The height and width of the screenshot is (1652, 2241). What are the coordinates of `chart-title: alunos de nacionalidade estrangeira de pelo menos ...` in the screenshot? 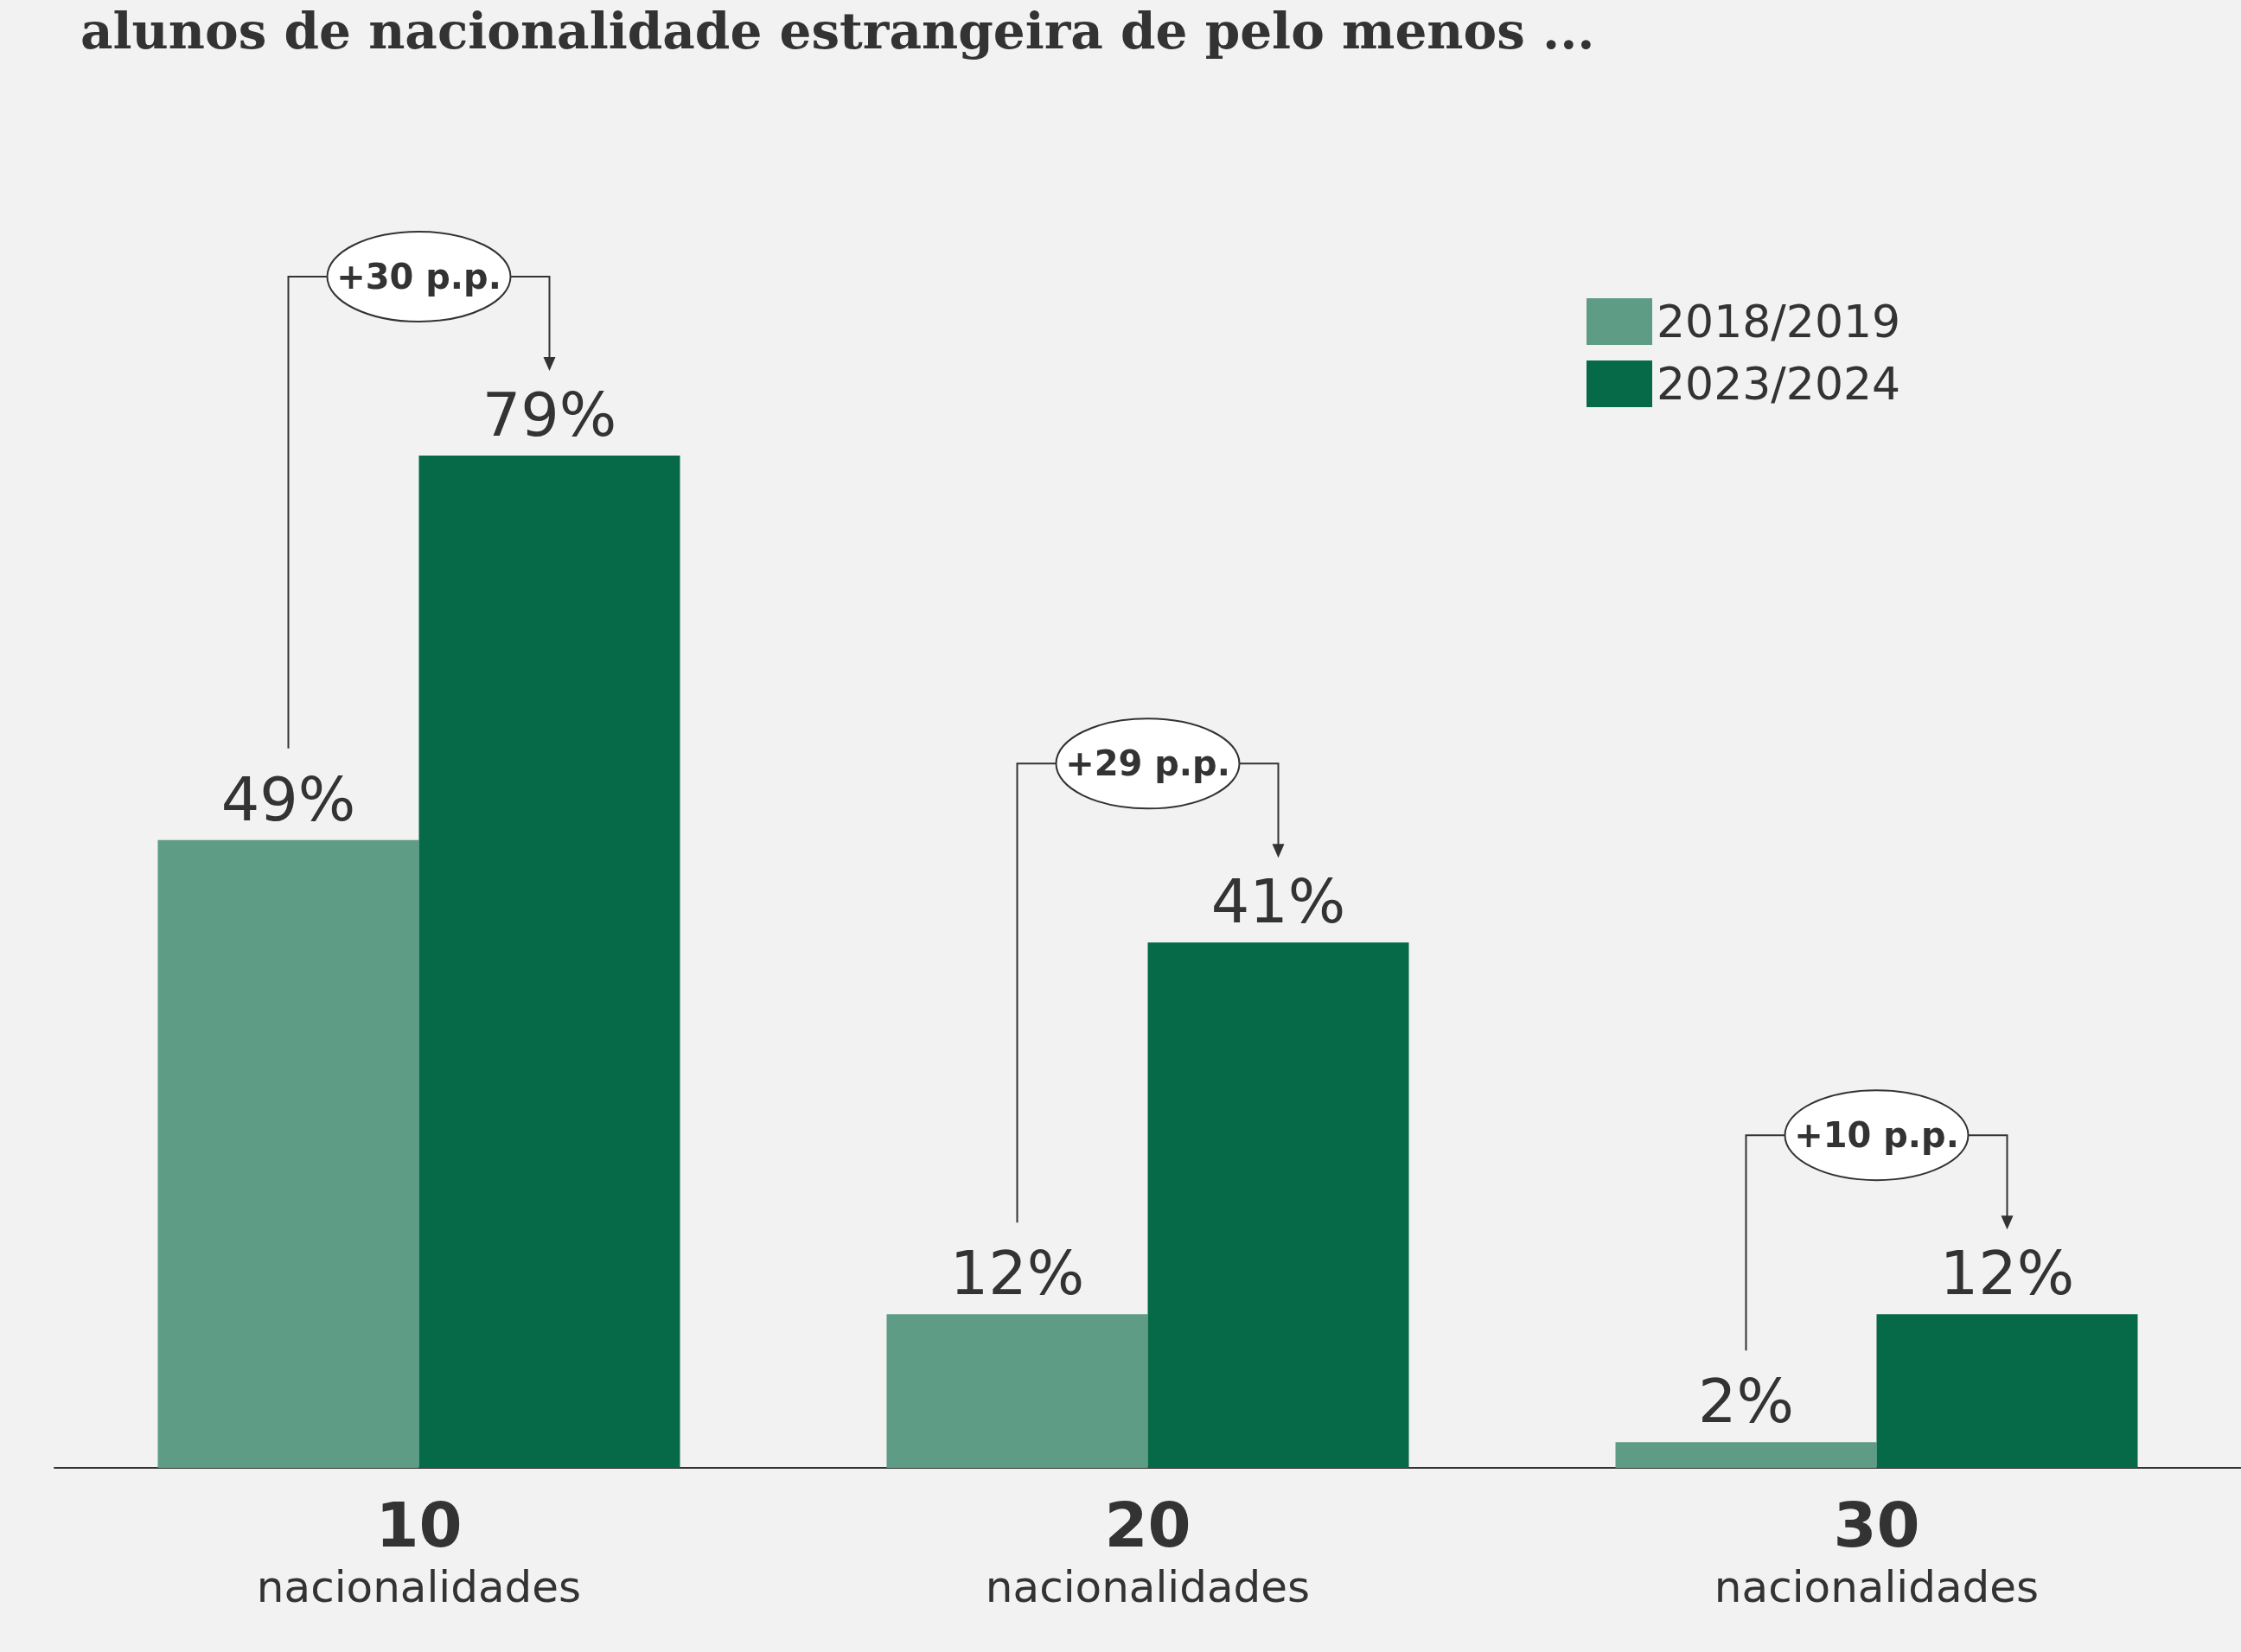 It's located at (837, 31).